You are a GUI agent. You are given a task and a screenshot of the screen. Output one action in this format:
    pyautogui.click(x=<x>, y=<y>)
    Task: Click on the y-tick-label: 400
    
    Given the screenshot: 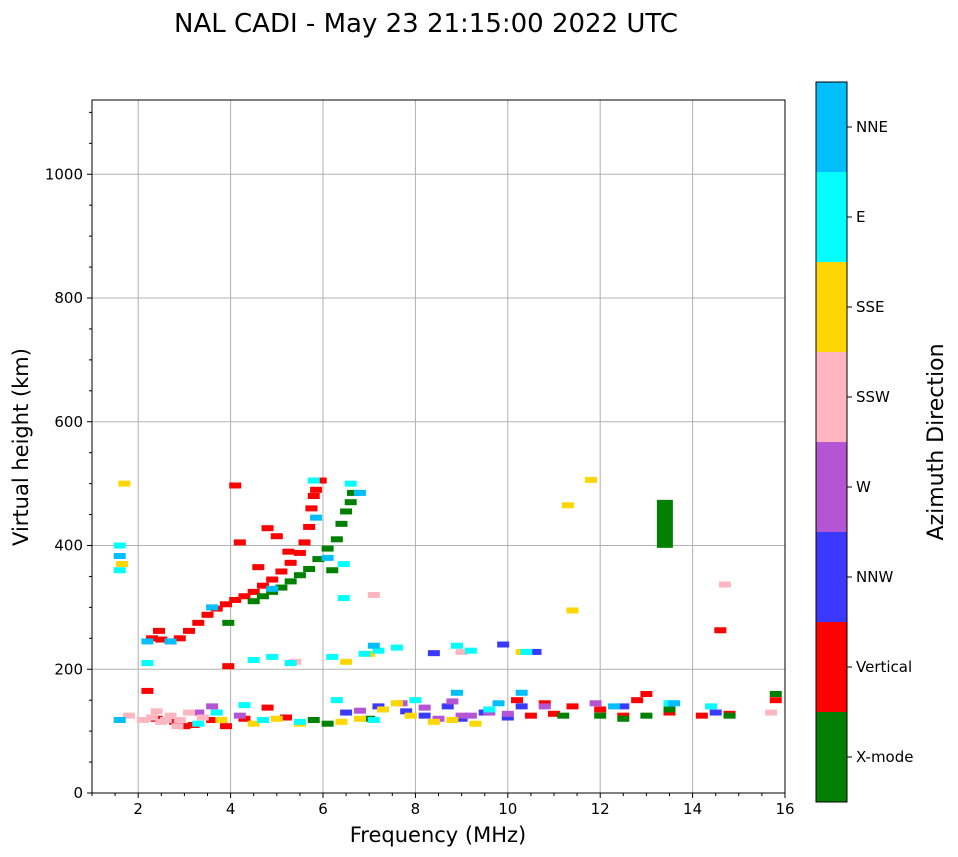 What is the action you would take?
    pyautogui.click(x=68, y=546)
    